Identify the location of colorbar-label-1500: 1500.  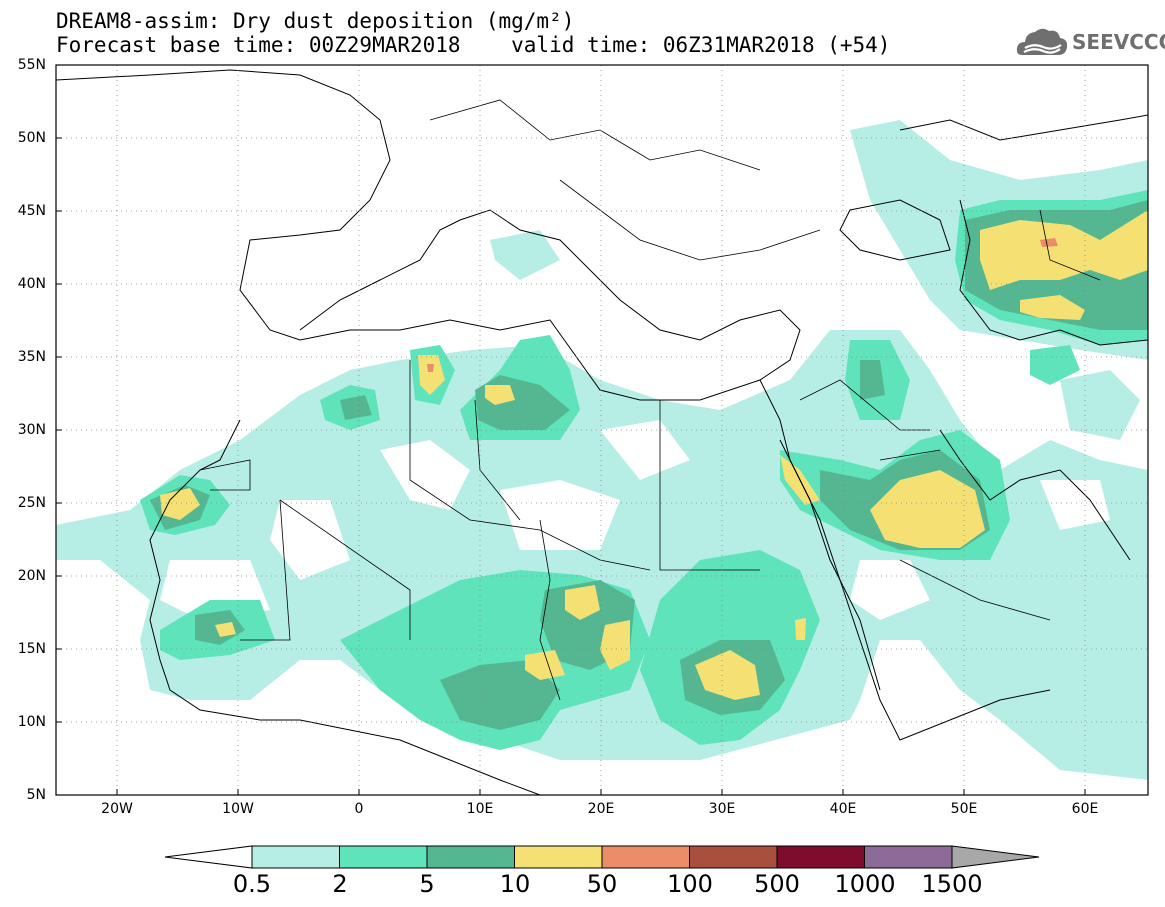
(952, 884).